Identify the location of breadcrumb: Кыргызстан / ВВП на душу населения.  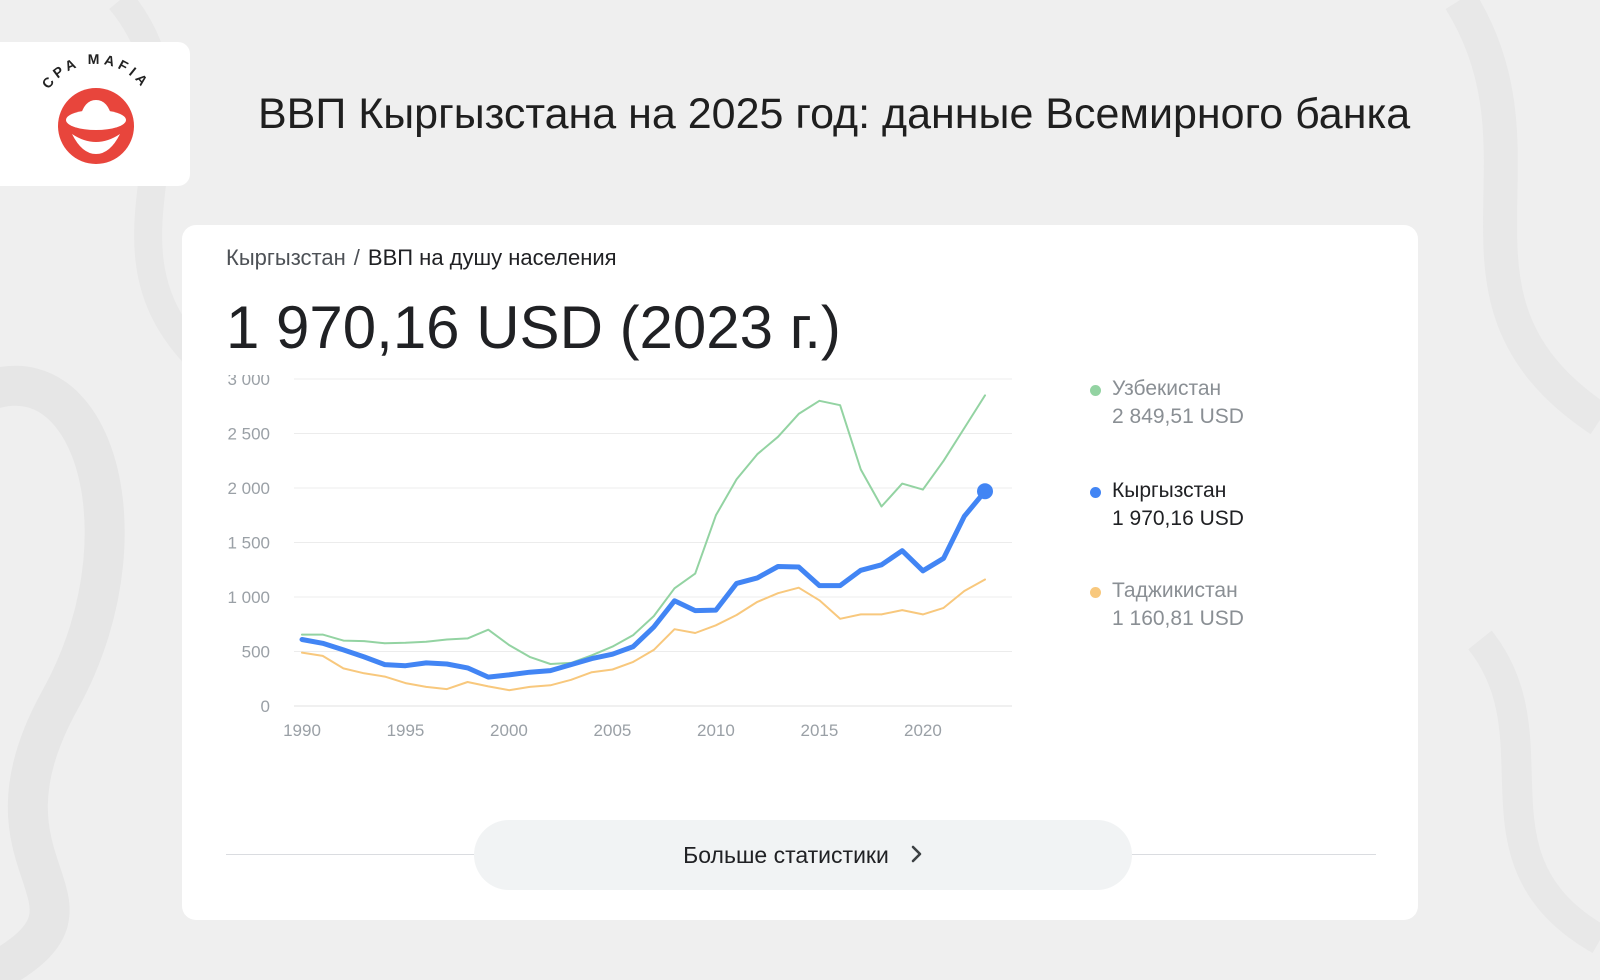
(421, 258).